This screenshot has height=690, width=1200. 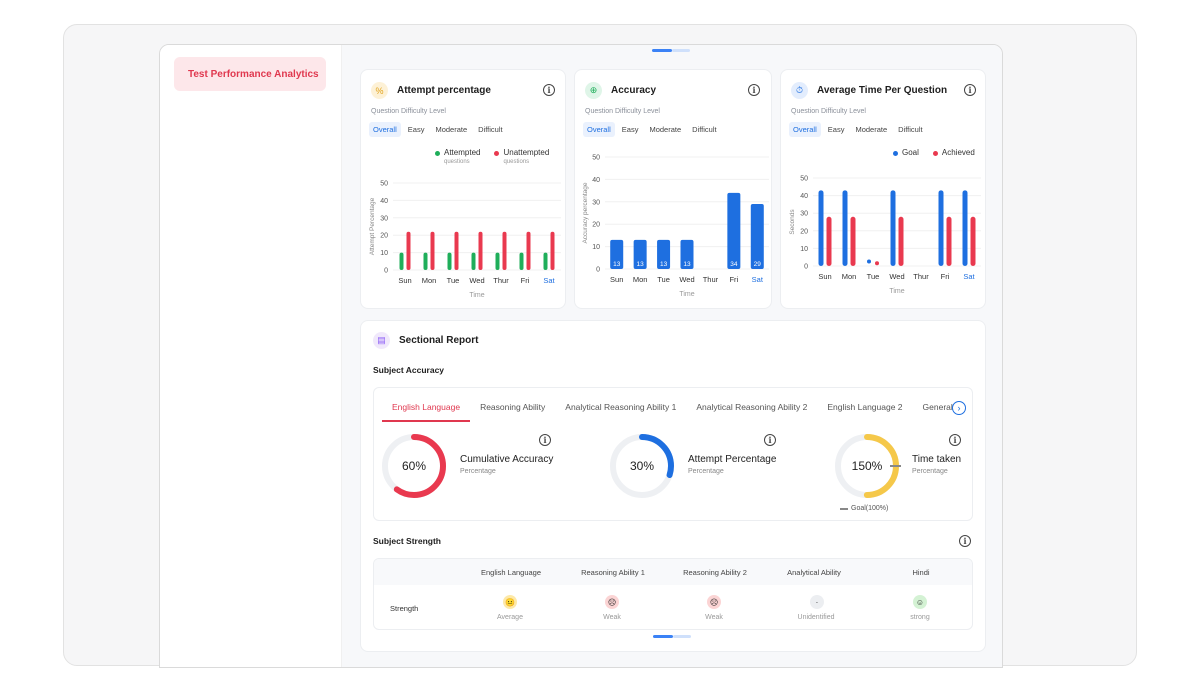 I want to click on tab-english-language-2: English Language 2, so click(x=865, y=407).